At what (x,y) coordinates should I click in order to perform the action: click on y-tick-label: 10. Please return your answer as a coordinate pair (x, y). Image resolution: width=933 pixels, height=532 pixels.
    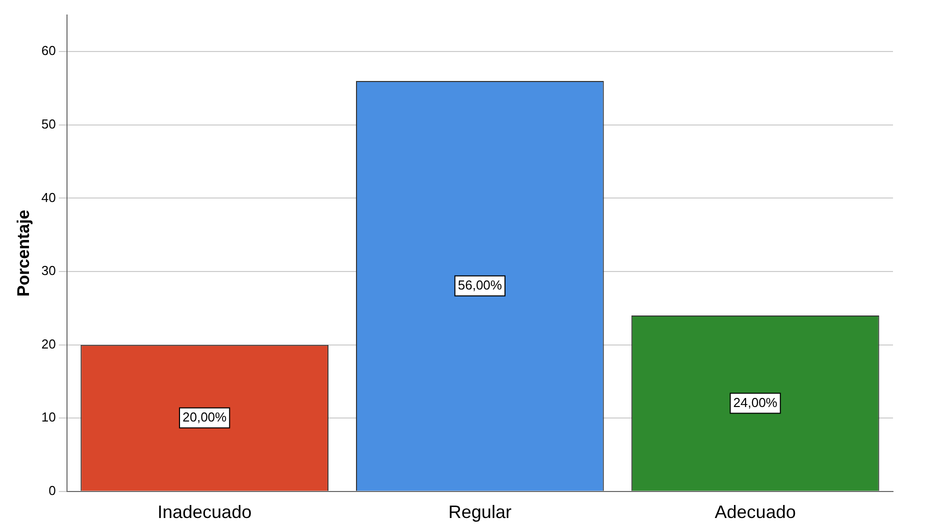
    Looking at the image, I should click on (48, 417).